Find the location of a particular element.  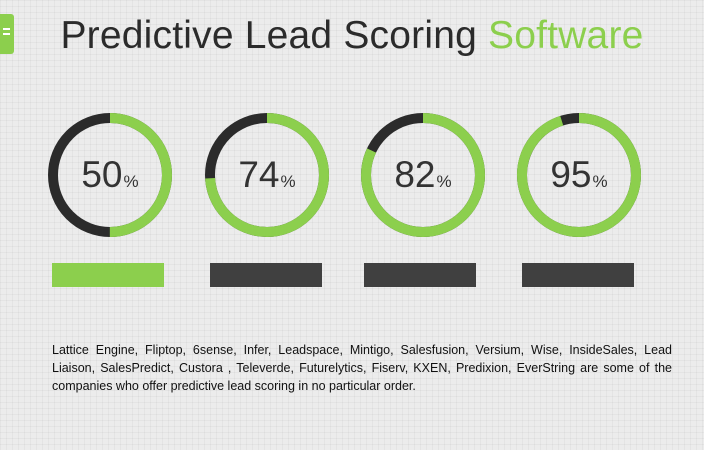

gauge-4: 95% is located at coordinates (579, 175).